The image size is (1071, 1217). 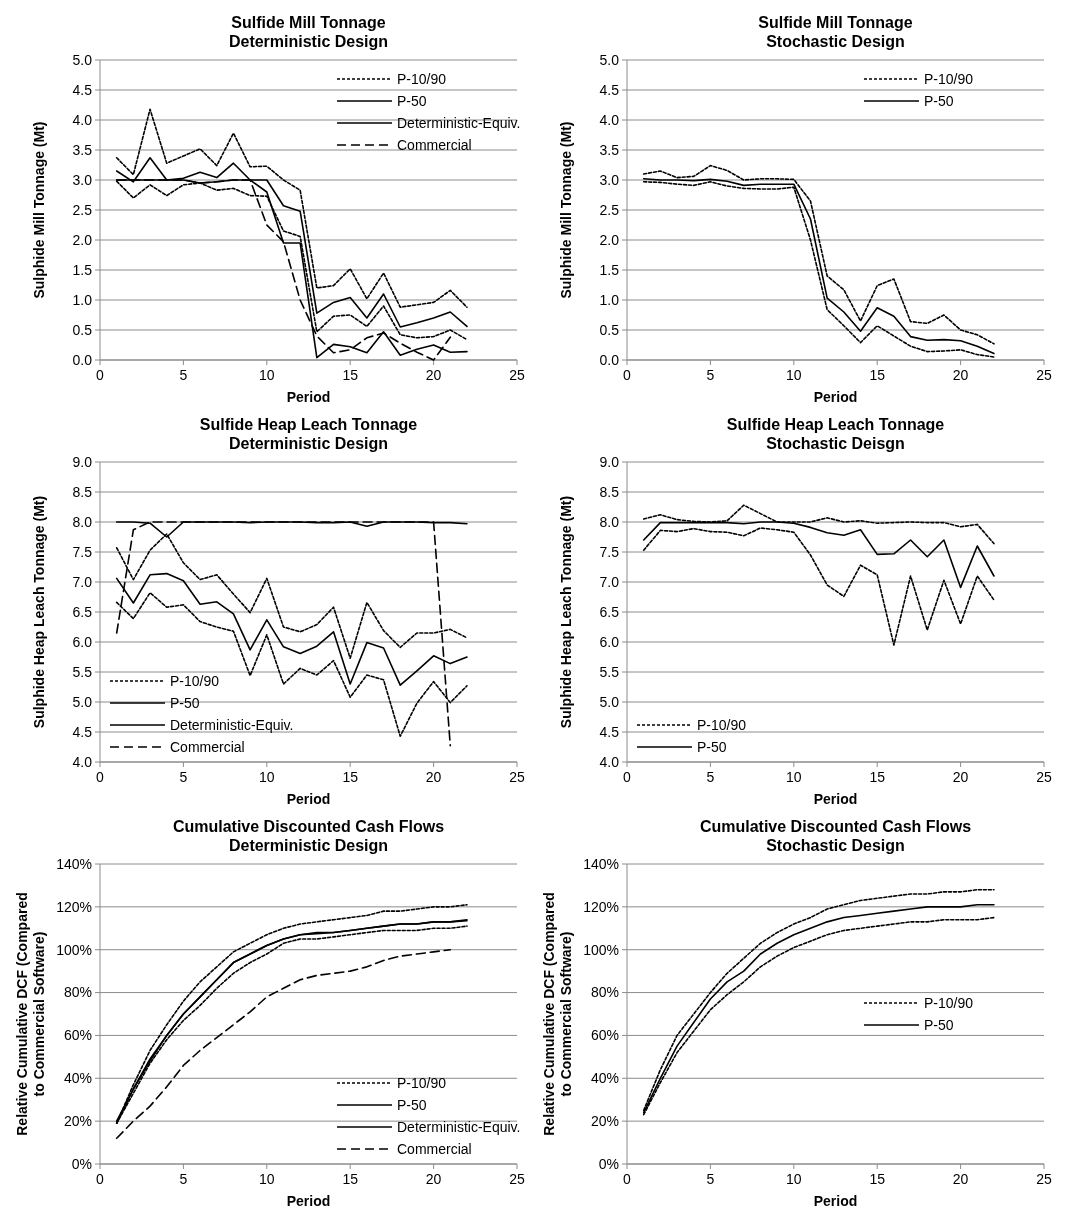 I want to click on y-tick-label: 9.0, so click(x=609, y=461).